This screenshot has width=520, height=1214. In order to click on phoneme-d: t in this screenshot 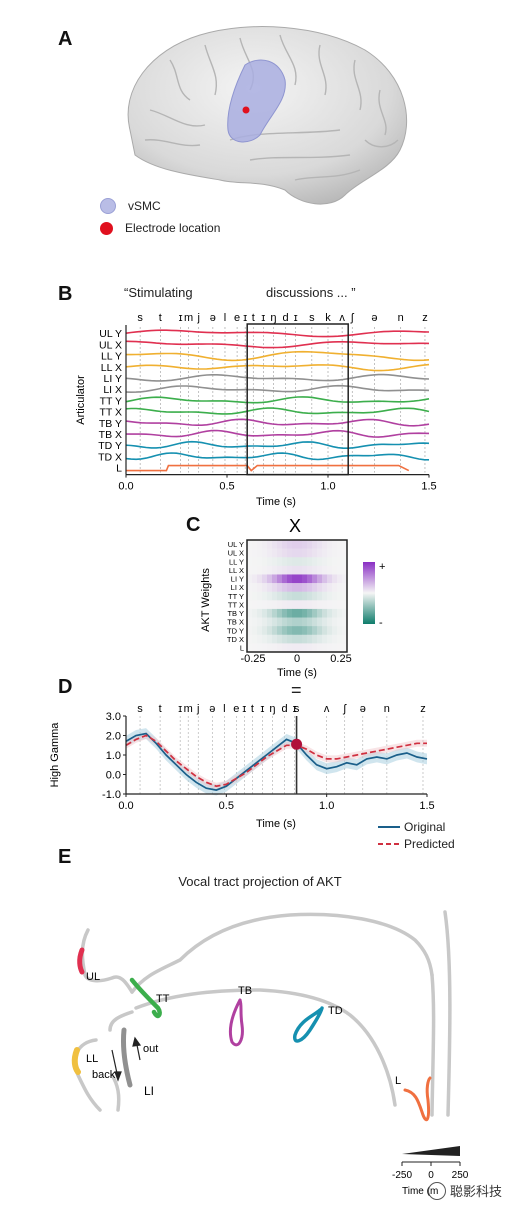, I will do `click(252, 709)`.